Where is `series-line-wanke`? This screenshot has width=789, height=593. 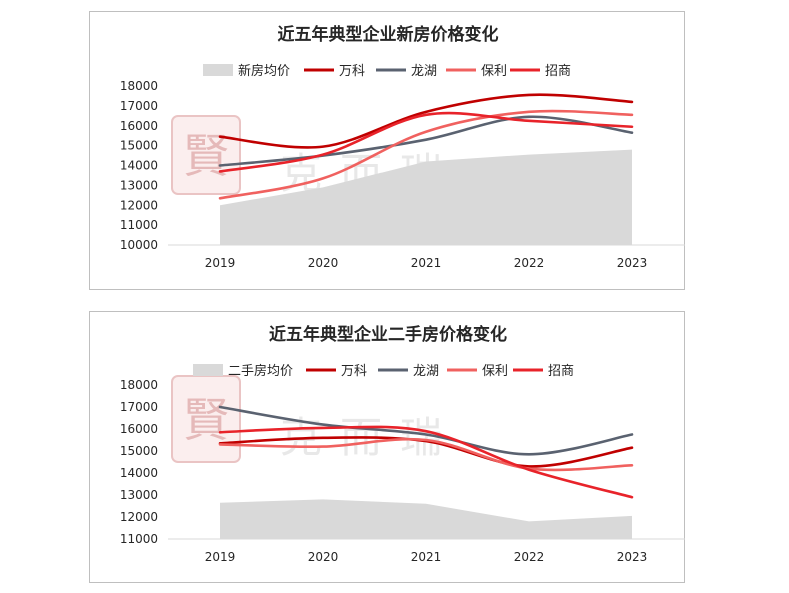
series-line-wanke is located at coordinates (426, 121).